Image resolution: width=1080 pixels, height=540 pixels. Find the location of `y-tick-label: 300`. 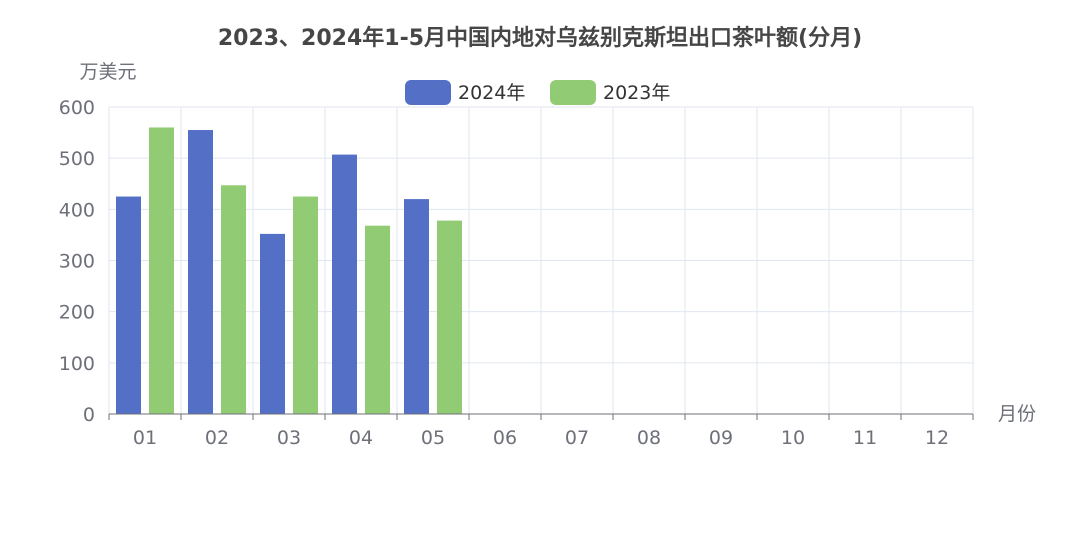

y-tick-label: 300 is located at coordinates (77, 262).